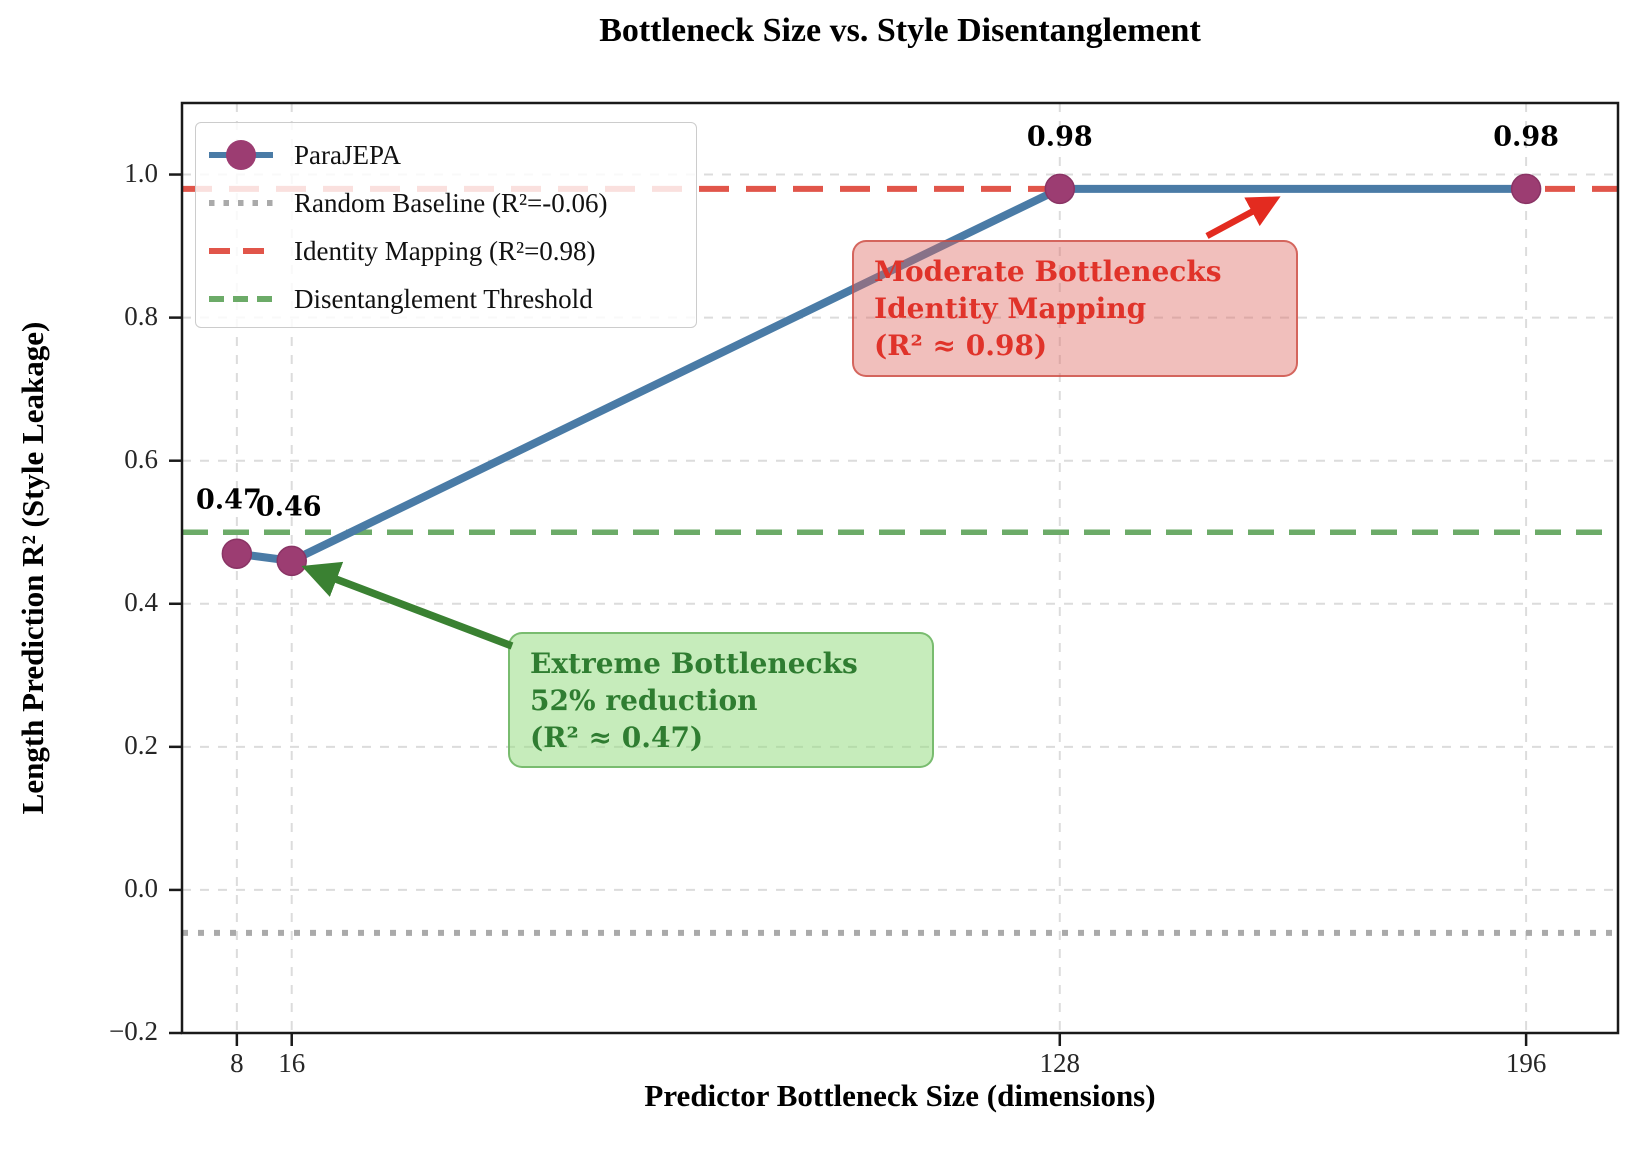  What do you see at coordinates (133, 1031) in the screenshot?
I see `y-tick-label: −0.2` at bounding box center [133, 1031].